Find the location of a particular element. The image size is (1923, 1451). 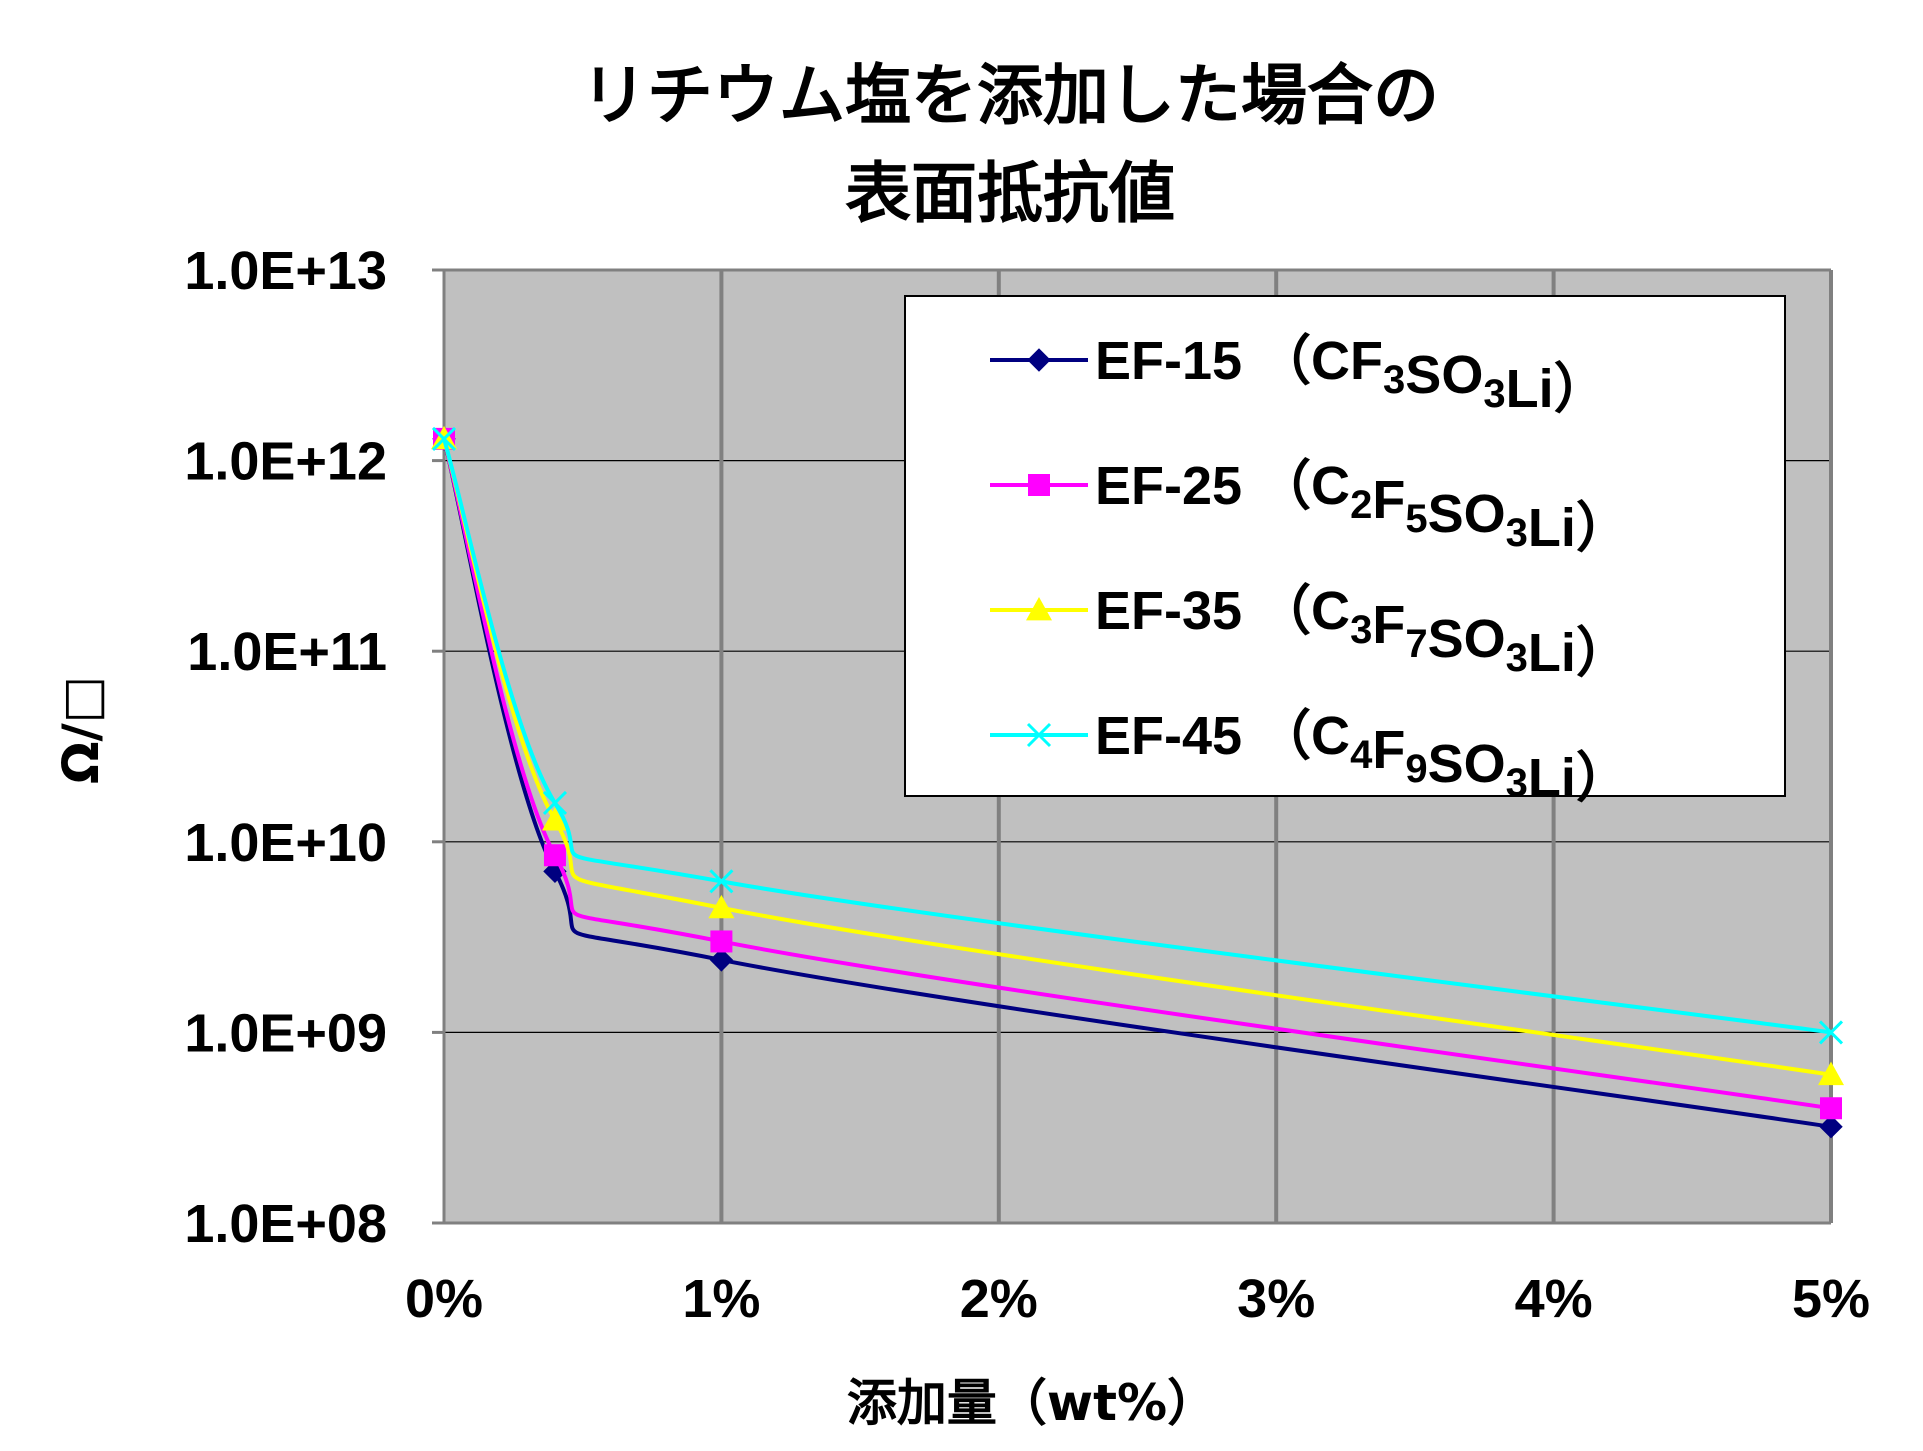

legend-subscript: 7 is located at coordinates (1416, 644).